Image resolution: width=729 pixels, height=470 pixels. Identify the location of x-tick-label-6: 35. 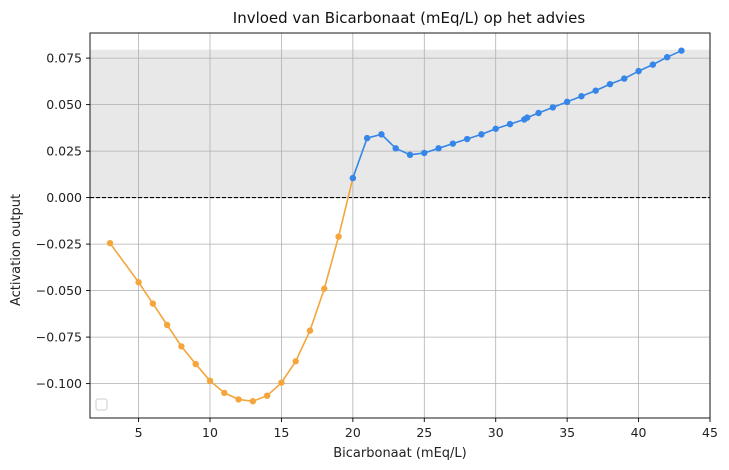
(567, 432).